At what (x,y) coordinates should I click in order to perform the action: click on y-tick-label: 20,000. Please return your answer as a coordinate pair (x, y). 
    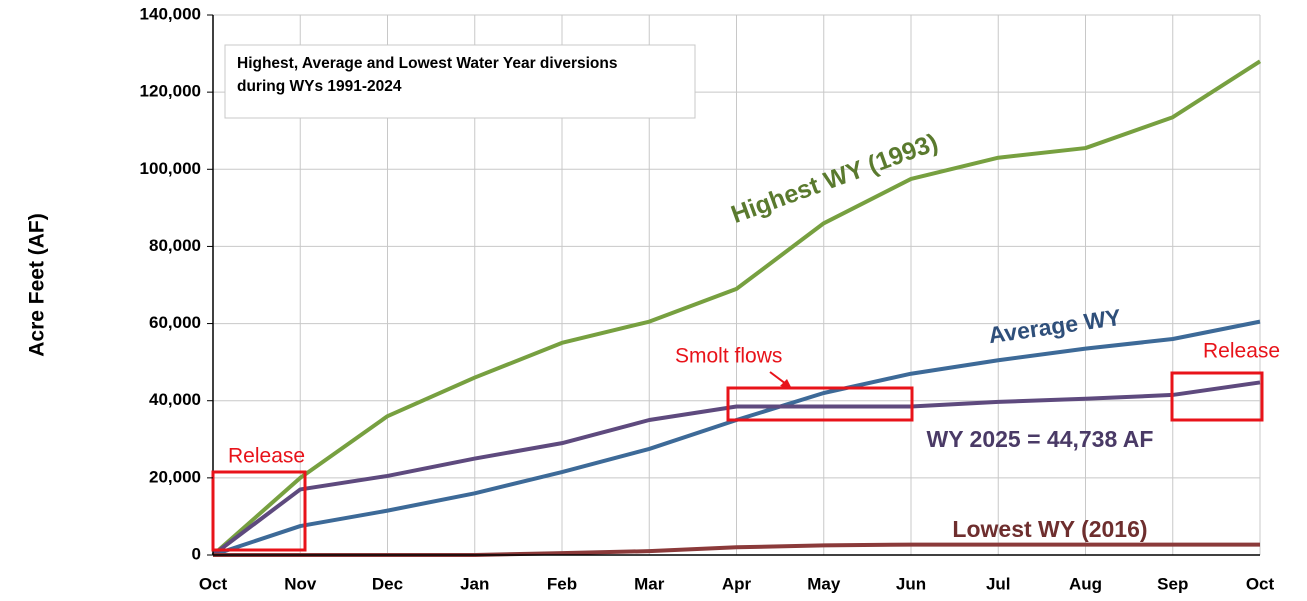
    Looking at the image, I should click on (175, 476).